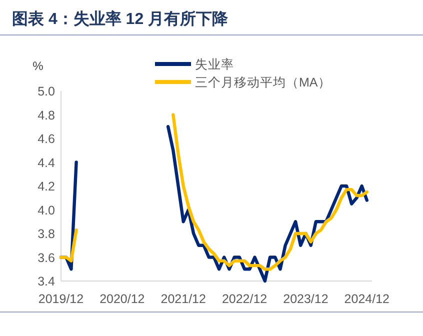 This screenshot has height=336, width=423. Describe the element at coordinates (47, 234) in the screenshot. I see `y-tick-label: 3.8` at that location.